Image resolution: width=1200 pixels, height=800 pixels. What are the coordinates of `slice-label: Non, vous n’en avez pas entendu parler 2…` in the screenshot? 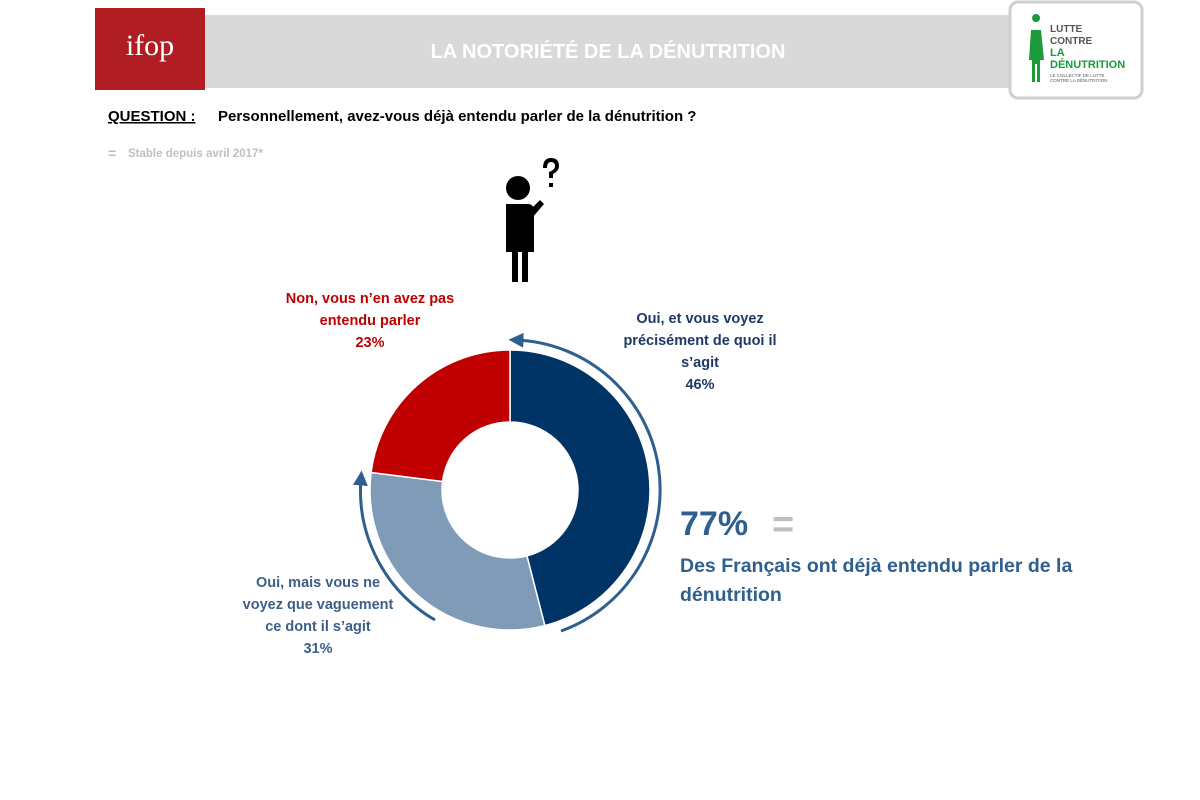 It's located at (370, 321).